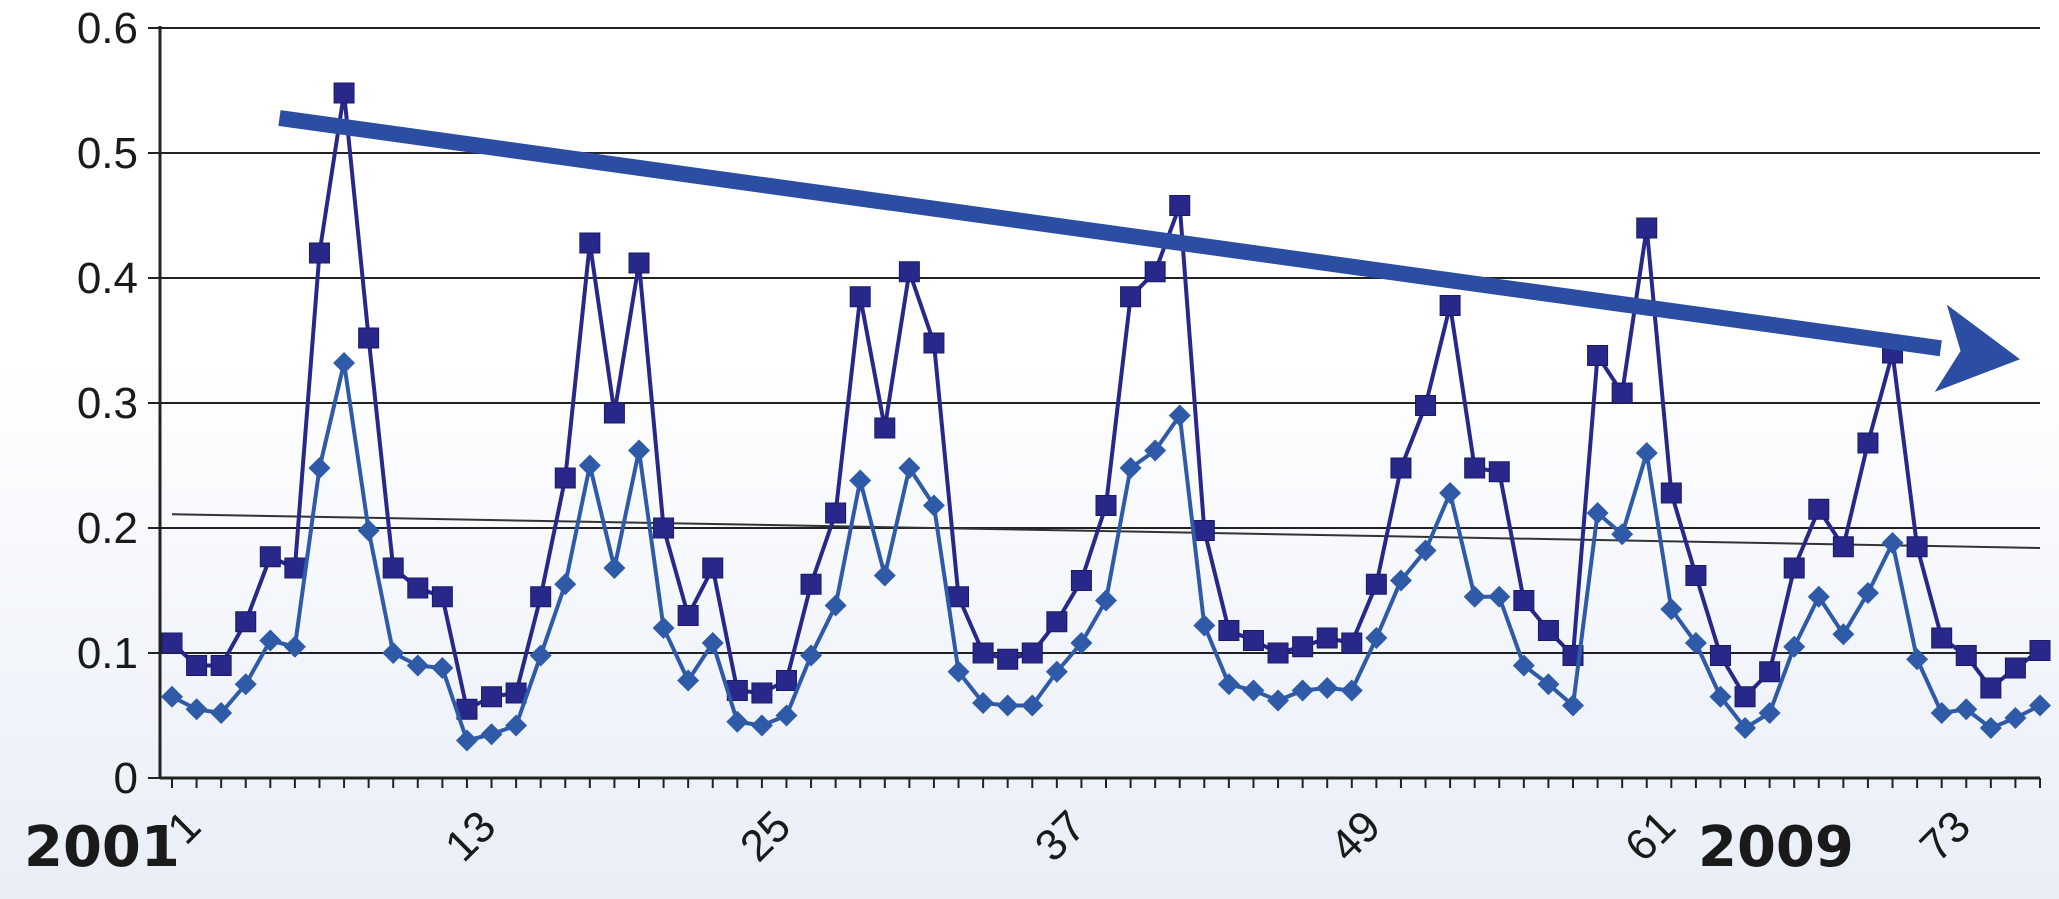 The height and width of the screenshot is (899, 2059). I want to click on linear-trendline, so click(1106, 531).